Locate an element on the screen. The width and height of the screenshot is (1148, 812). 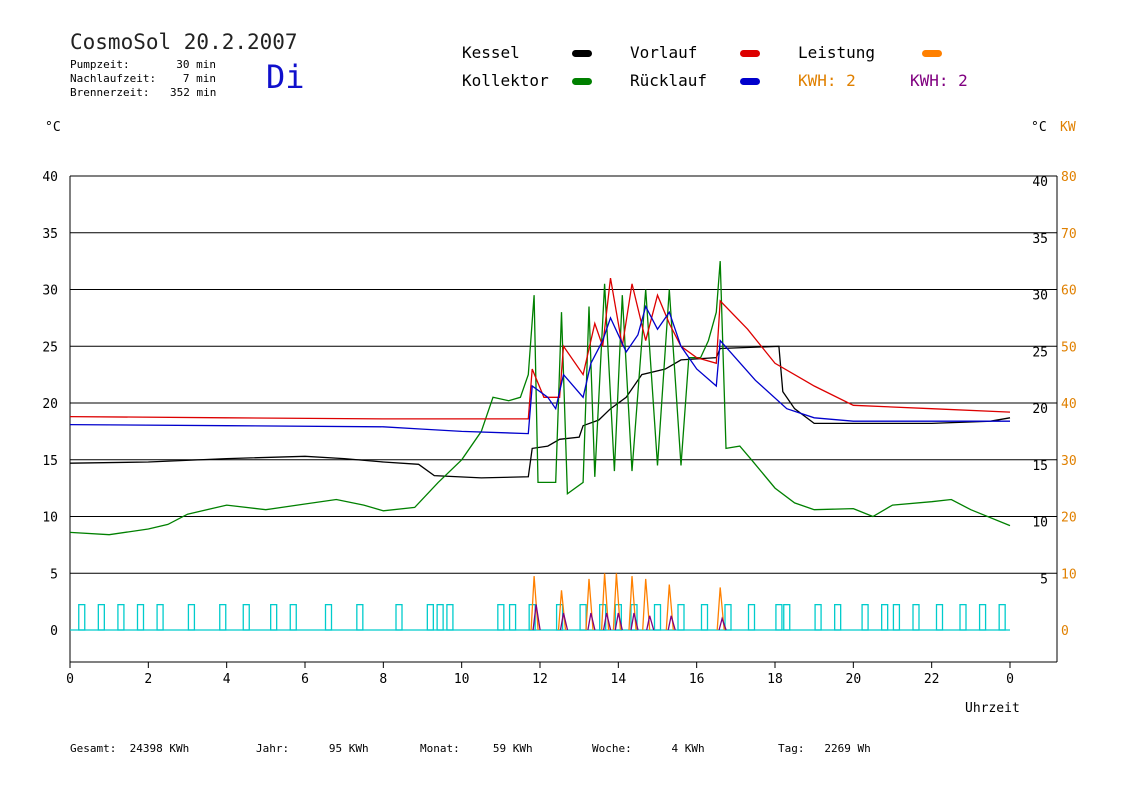
legend-vorlauf-swatch is located at coordinates (750, 53).